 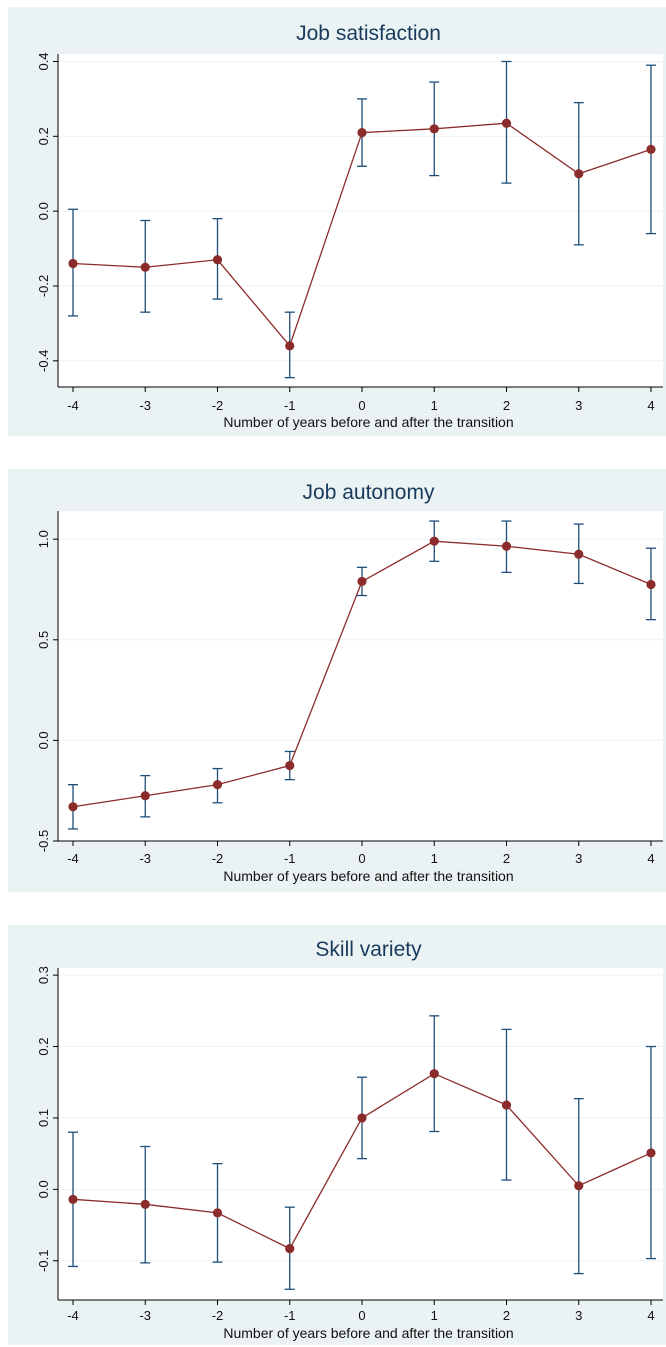 I want to click on chart-title: Job autonomy, so click(x=369, y=492).